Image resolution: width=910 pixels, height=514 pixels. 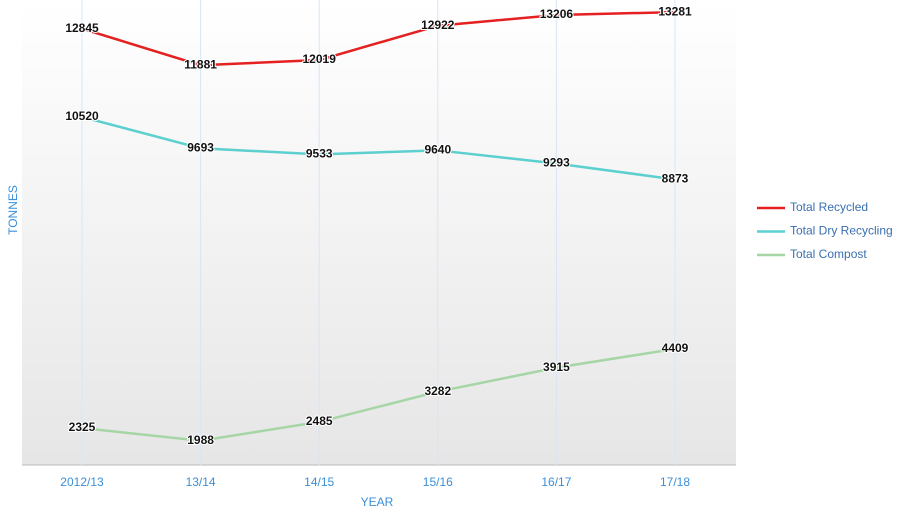 What do you see at coordinates (841, 231) in the screenshot?
I see `legend-label: Total Dry Recycling` at bounding box center [841, 231].